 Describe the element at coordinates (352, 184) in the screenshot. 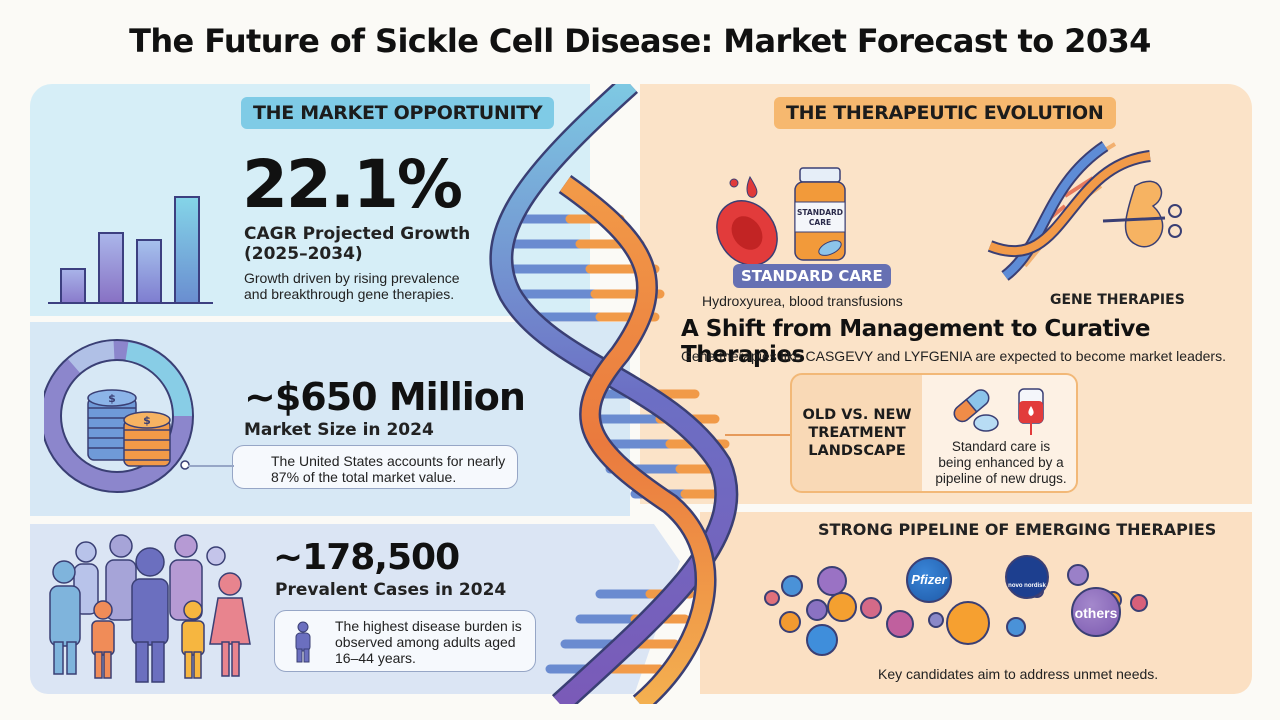

I see `cagr-value: 22.1%` at that location.